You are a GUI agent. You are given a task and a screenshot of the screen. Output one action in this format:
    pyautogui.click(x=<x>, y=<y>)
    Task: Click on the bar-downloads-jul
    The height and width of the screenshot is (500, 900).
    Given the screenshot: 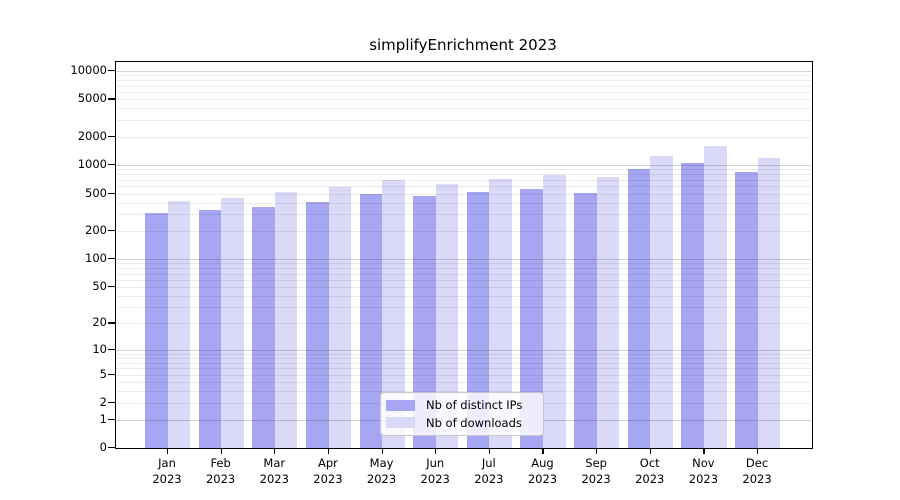 What is the action you would take?
    pyautogui.click(x=501, y=313)
    